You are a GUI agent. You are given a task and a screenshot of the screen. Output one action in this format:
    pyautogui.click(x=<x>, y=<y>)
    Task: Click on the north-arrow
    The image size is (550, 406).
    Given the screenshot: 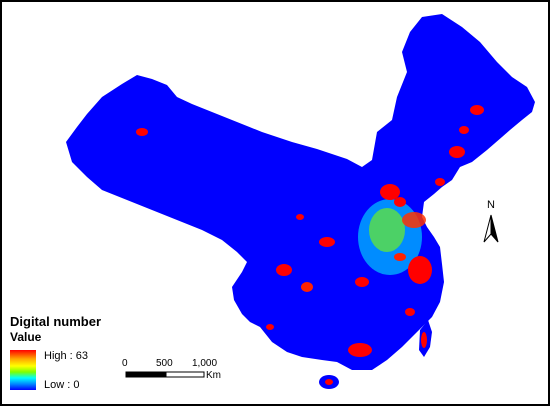 What is the action you would take?
    pyautogui.click(x=491, y=228)
    